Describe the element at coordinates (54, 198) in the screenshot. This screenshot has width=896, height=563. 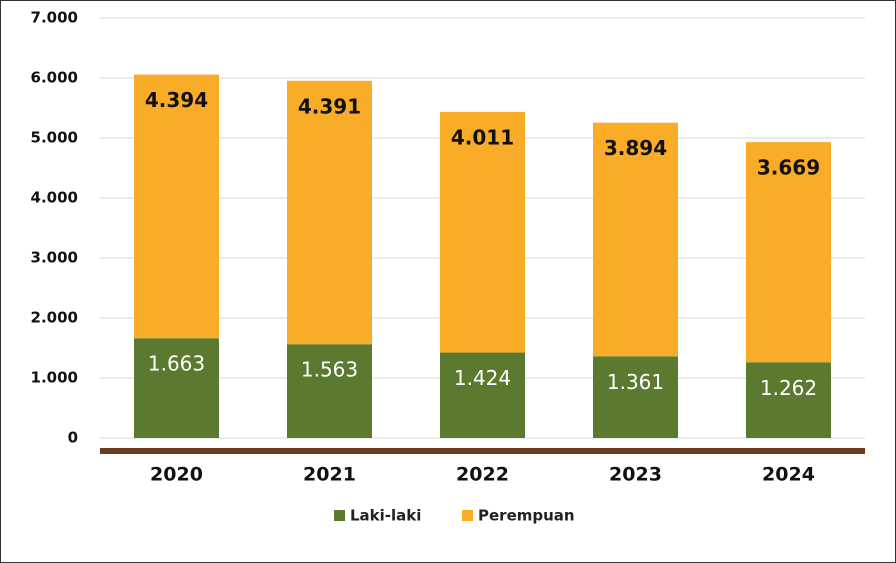
I see `y-tick-label: 4.000` at that location.